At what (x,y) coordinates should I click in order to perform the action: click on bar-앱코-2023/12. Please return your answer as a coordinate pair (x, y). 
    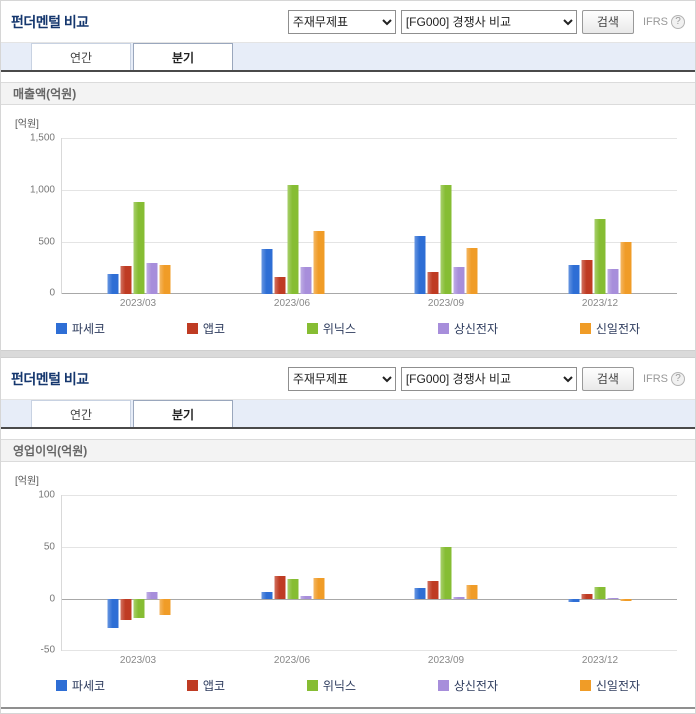
    Looking at the image, I should click on (587, 276).